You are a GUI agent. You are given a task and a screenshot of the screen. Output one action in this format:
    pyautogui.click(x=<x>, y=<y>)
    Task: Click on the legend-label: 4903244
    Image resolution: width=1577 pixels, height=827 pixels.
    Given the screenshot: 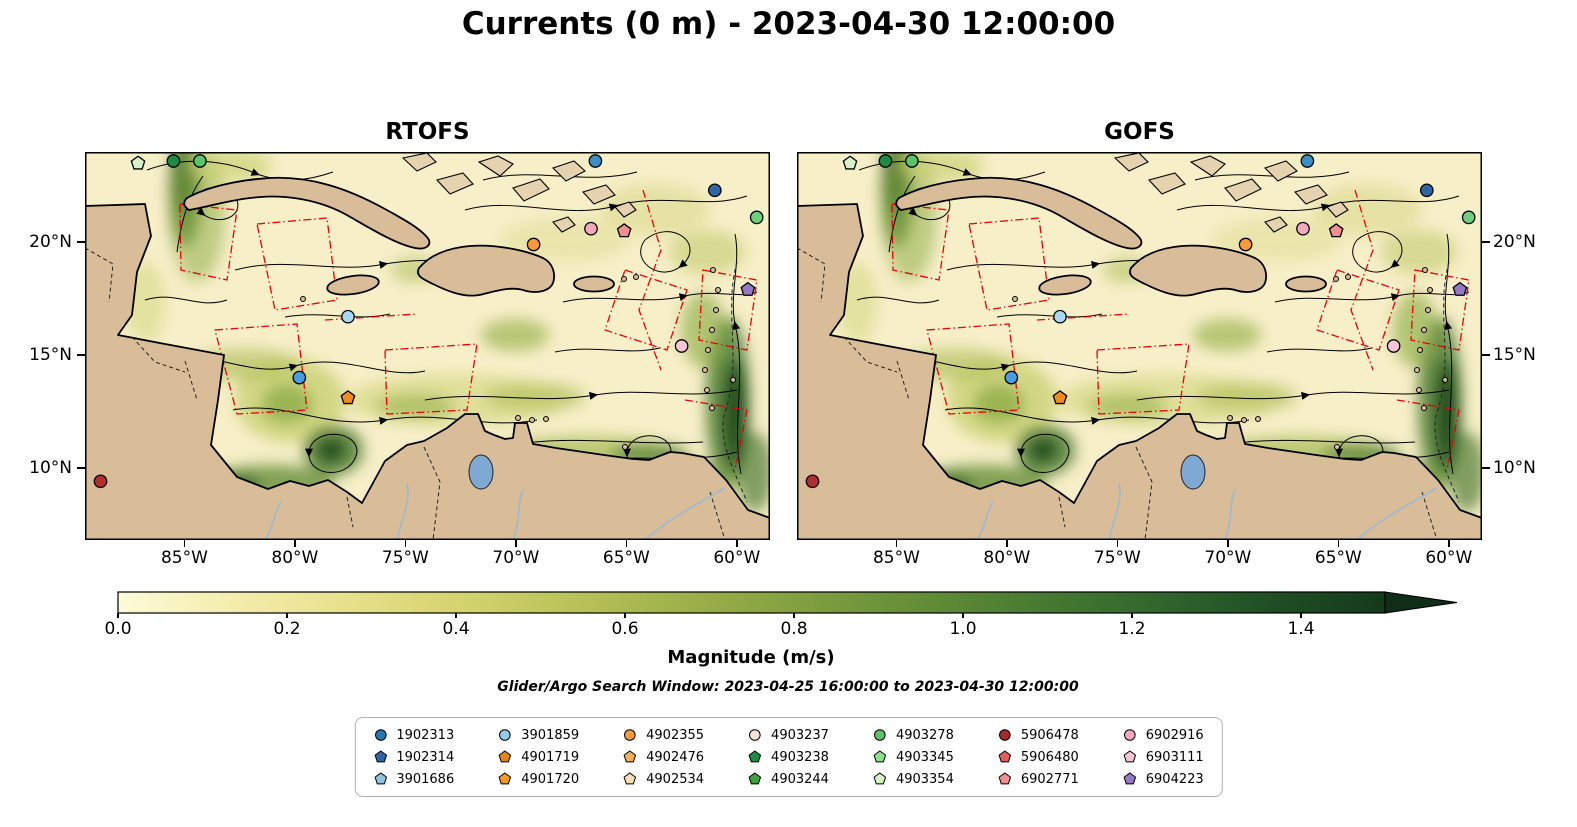 What is the action you would take?
    pyautogui.click(x=800, y=779)
    